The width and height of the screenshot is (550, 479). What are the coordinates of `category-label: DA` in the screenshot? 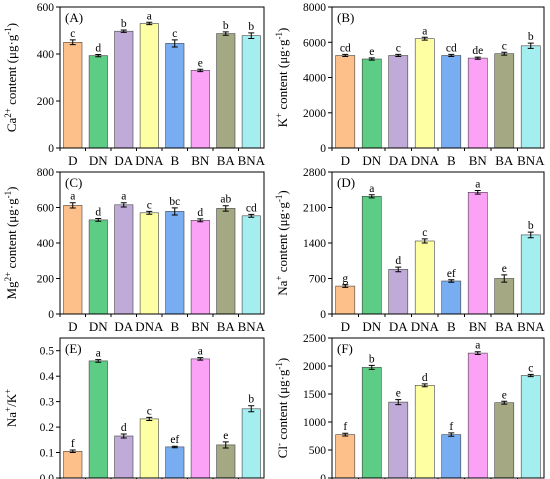 It's located at (398, 160).